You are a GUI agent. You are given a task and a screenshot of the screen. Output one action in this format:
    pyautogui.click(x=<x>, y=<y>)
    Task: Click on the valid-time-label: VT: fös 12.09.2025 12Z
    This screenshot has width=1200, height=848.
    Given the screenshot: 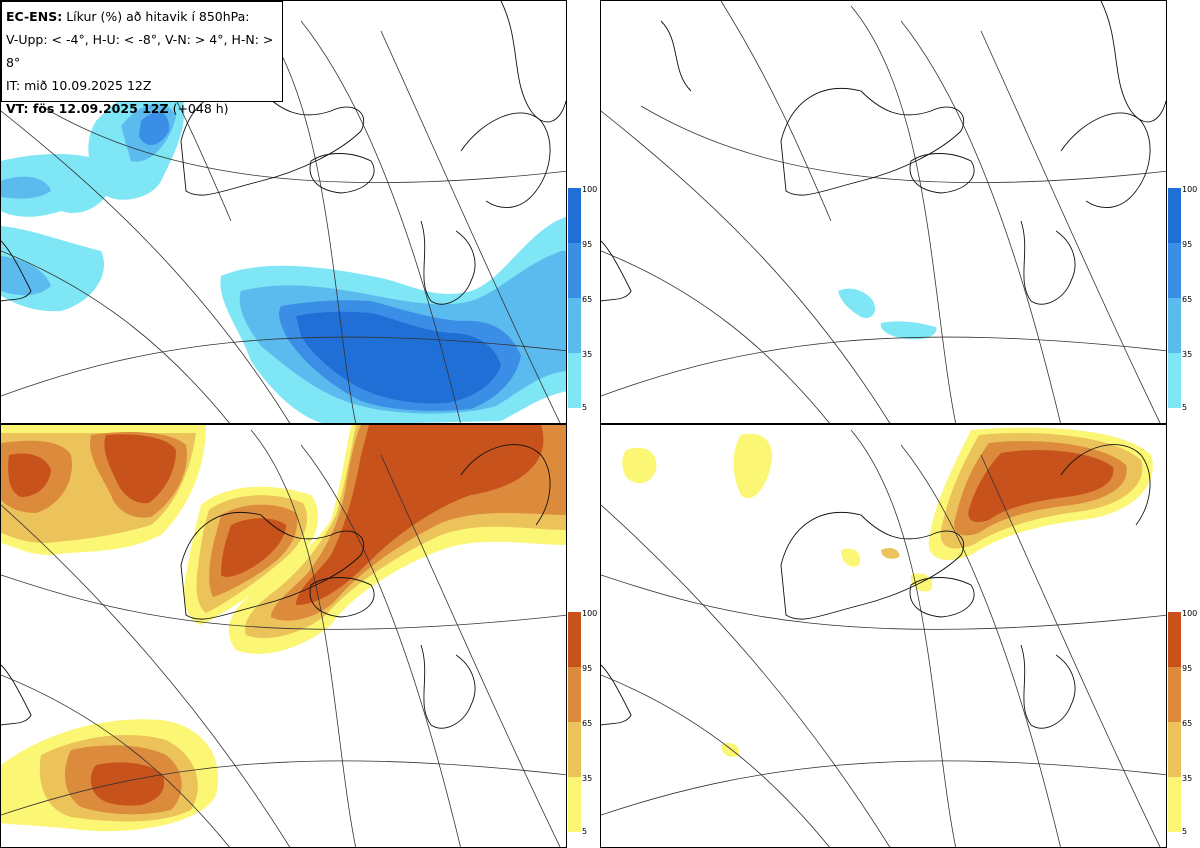 What is the action you would take?
    pyautogui.click(x=87, y=108)
    